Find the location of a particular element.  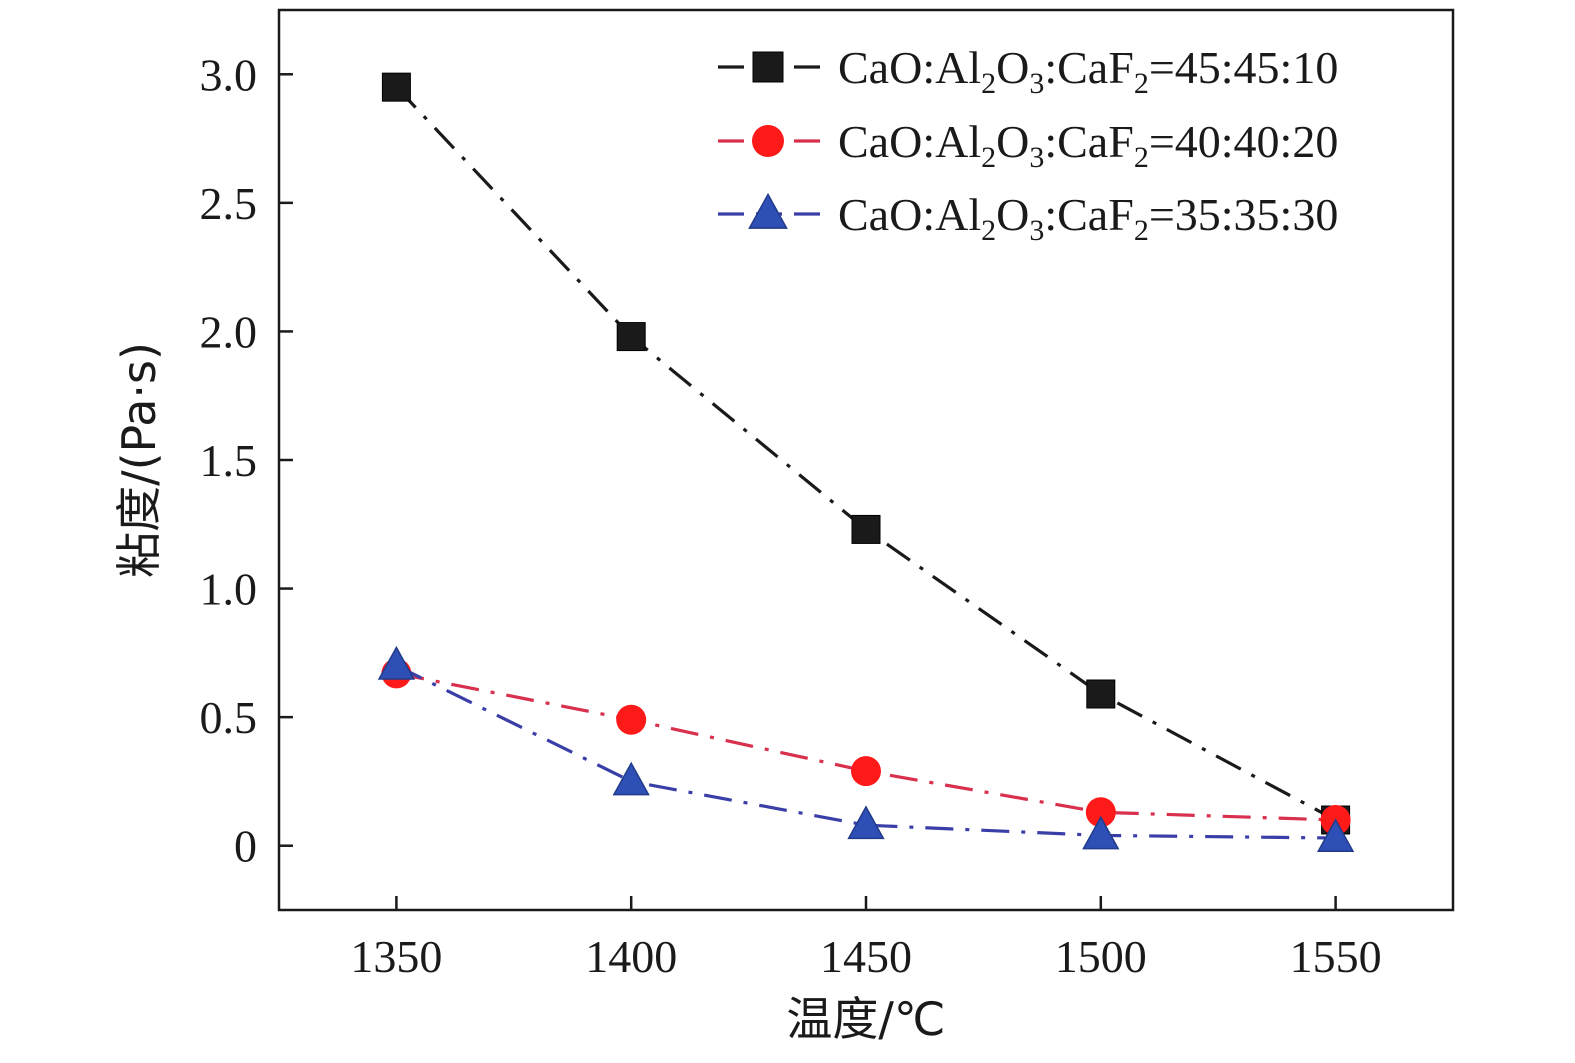

legend-label-0: CaO:Al2O3:CaF2=45:45:10 is located at coordinates (1088, 71).